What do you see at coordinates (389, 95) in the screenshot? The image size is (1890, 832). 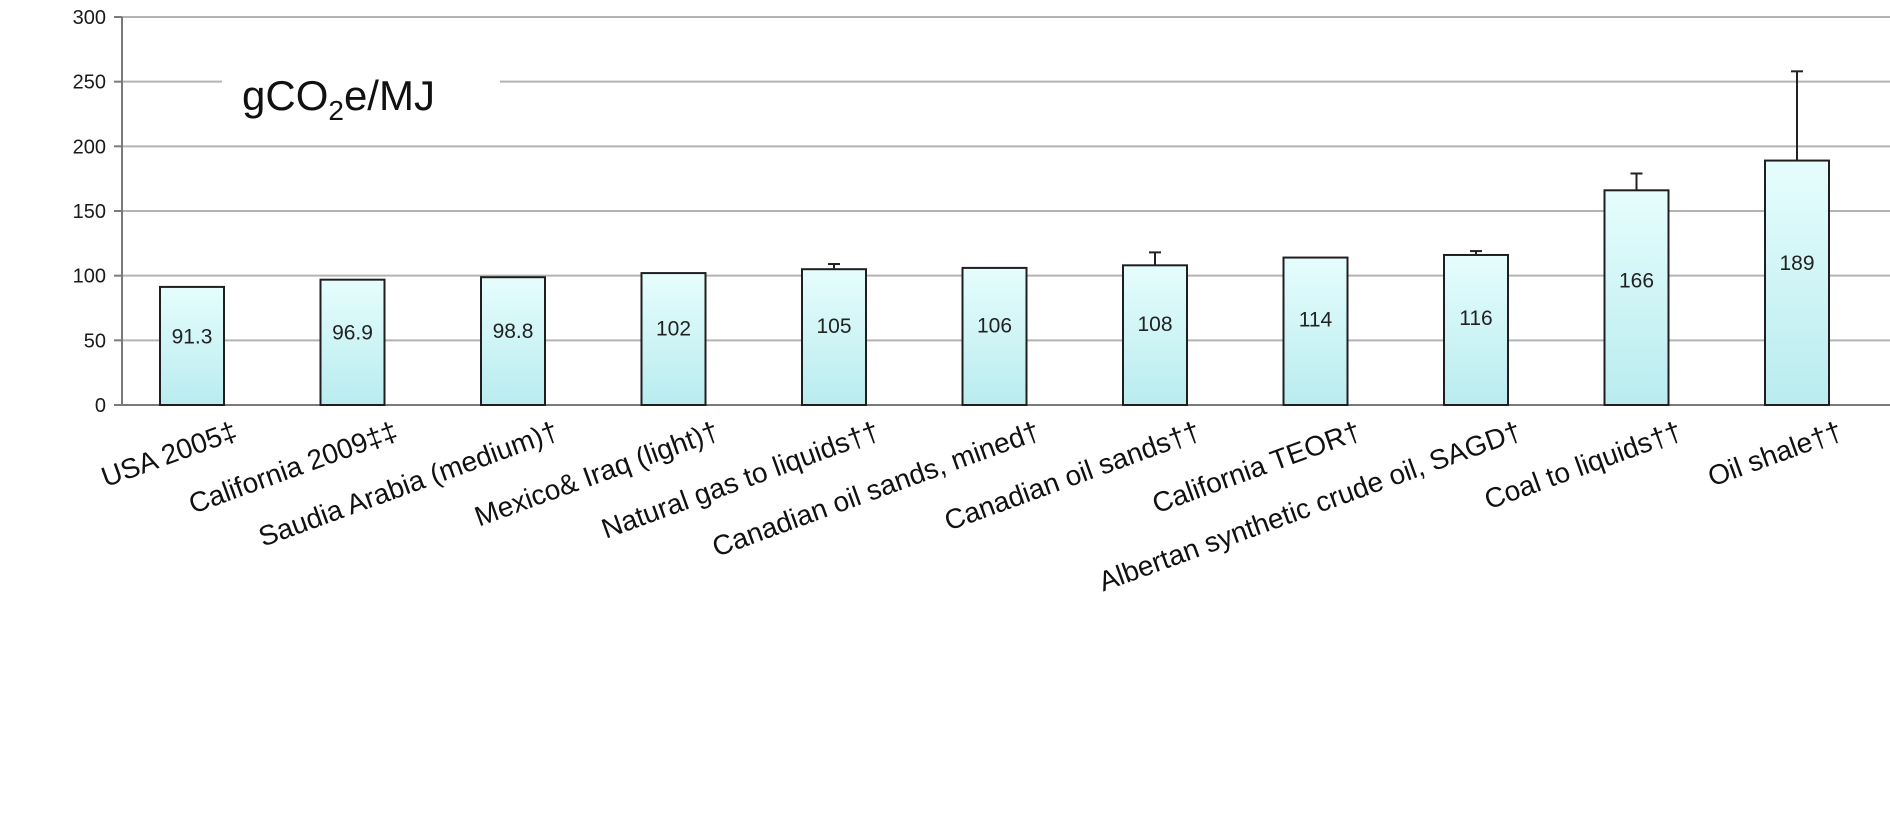 I see `unit-suffix: e/MJ` at bounding box center [389, 95].